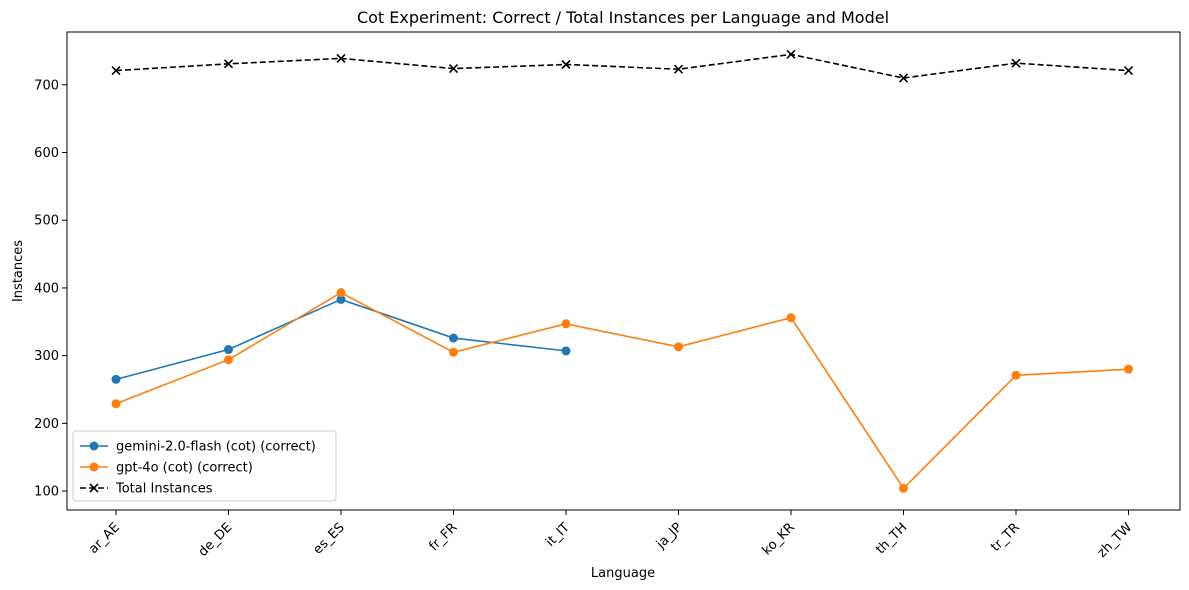  I want to click on x-tick-label: zh_TW, so click(1115, 540).